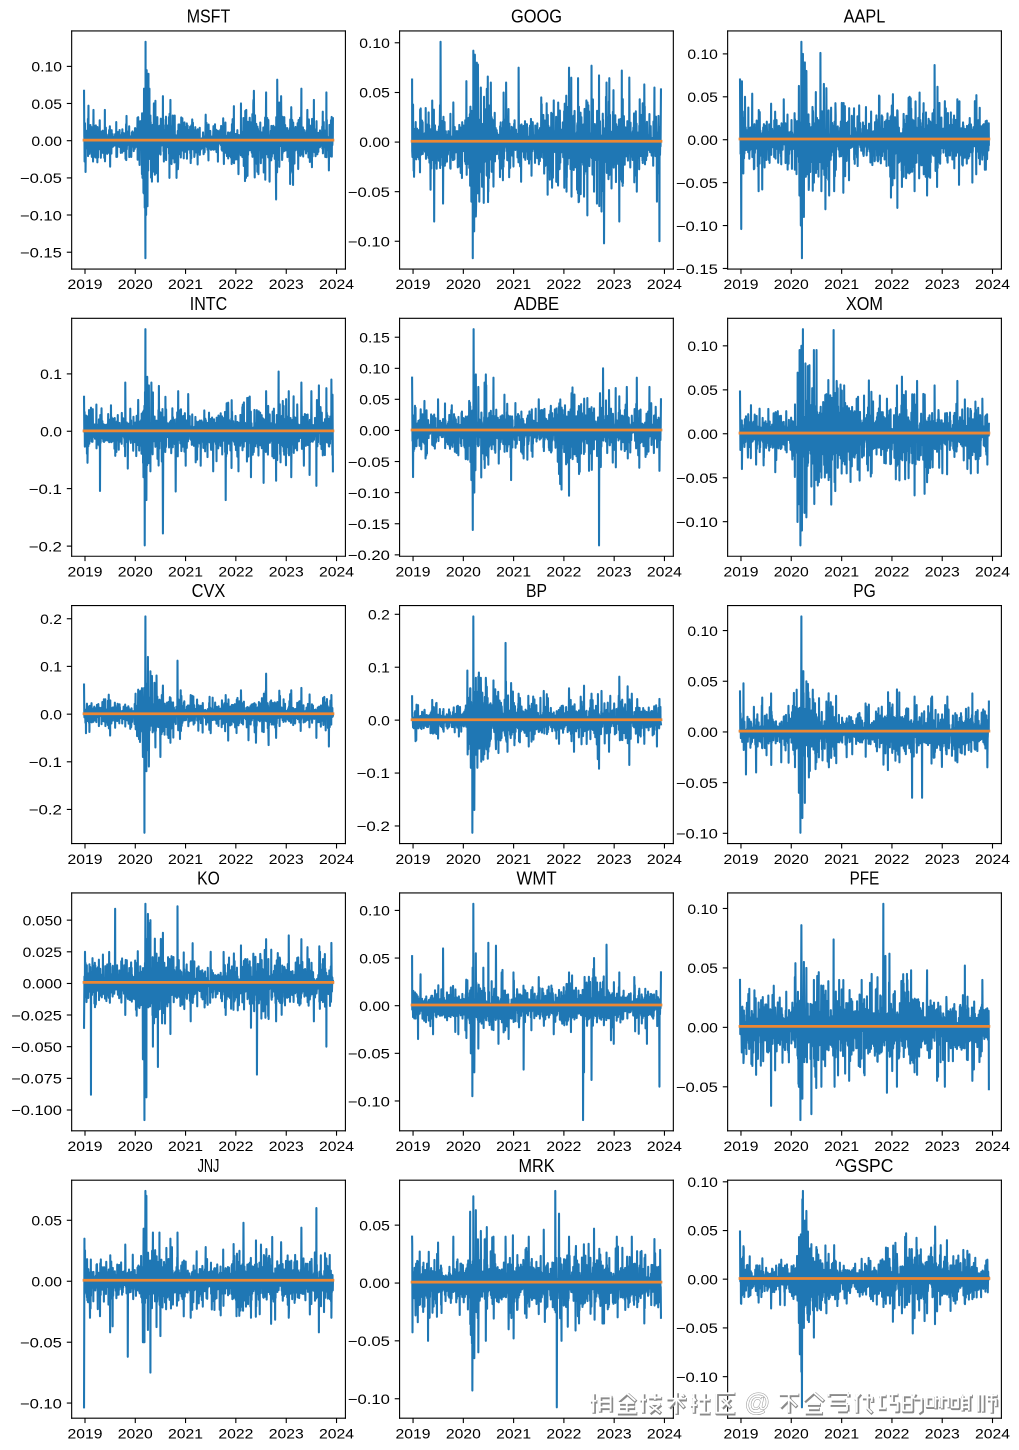 The height and width of the screenshot is (1450, 1019). What do you see at coordinates (865, 878) in the screenshot?
I see `svg-text: PFE` at bounding box center [865, 878].